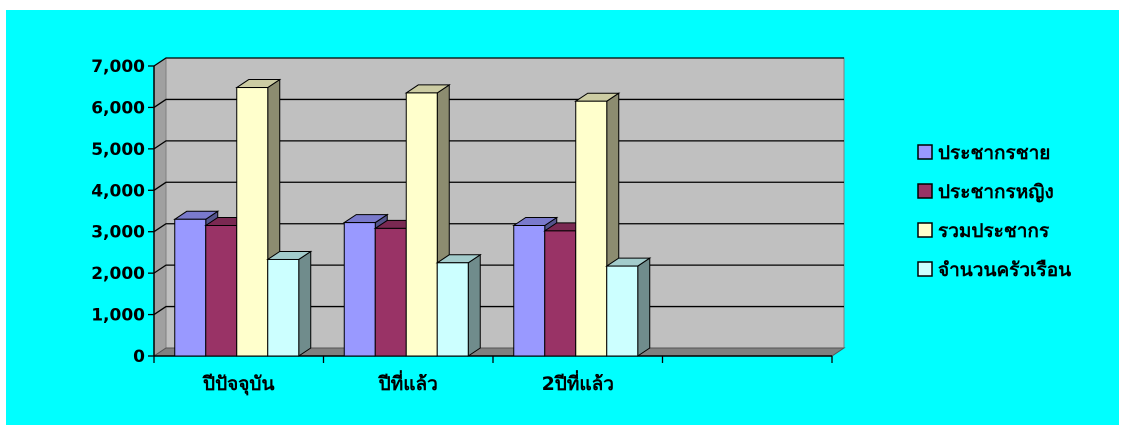  What do you see at coordinates (1004, 270) in the screenshot?
I see `legend-label: จำนวนครัวเรือน` at bounding box center [1004, 270].